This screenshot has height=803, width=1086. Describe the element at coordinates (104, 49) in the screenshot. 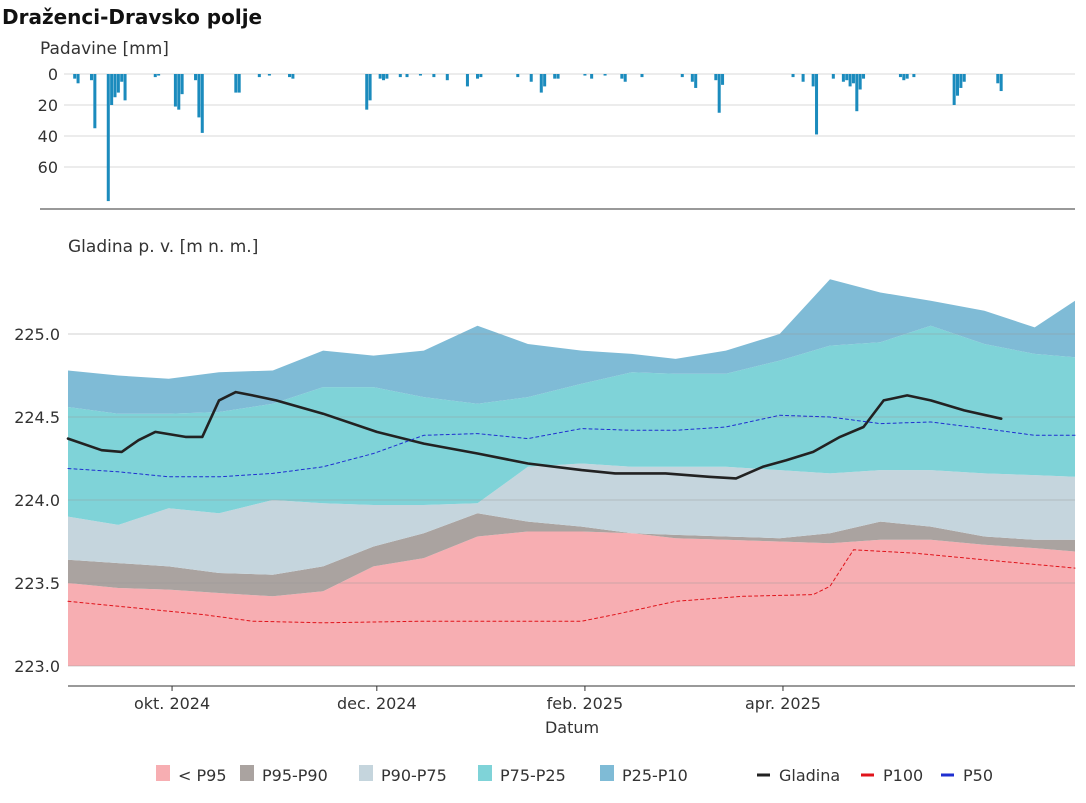

I see `precip-axis-label: Padavine [mm]` at that location.